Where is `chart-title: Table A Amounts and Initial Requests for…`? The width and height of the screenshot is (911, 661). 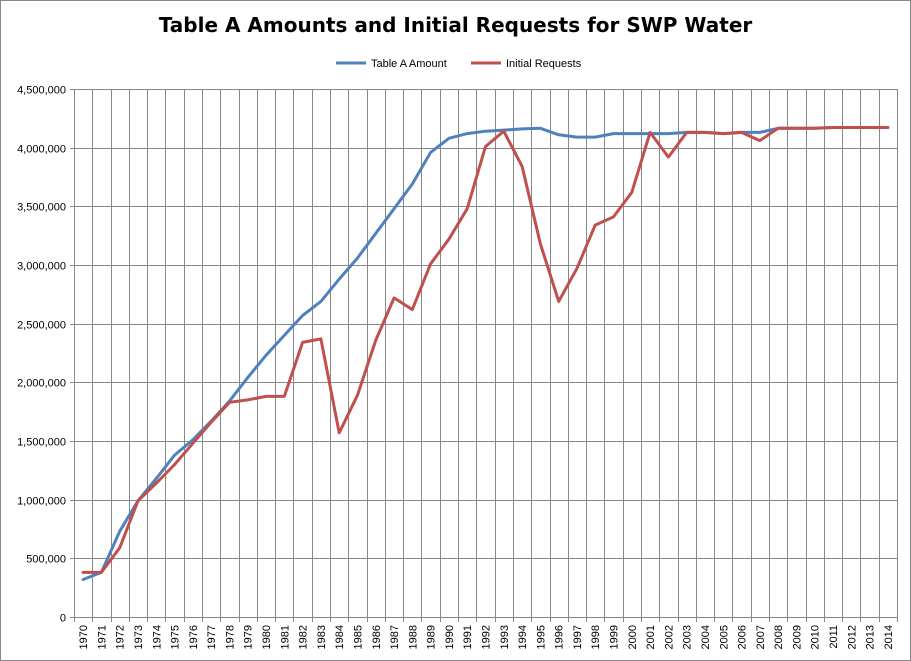
chart-title: Table A Amounts and Initial Requests for… is located at coordinates (455, 25).